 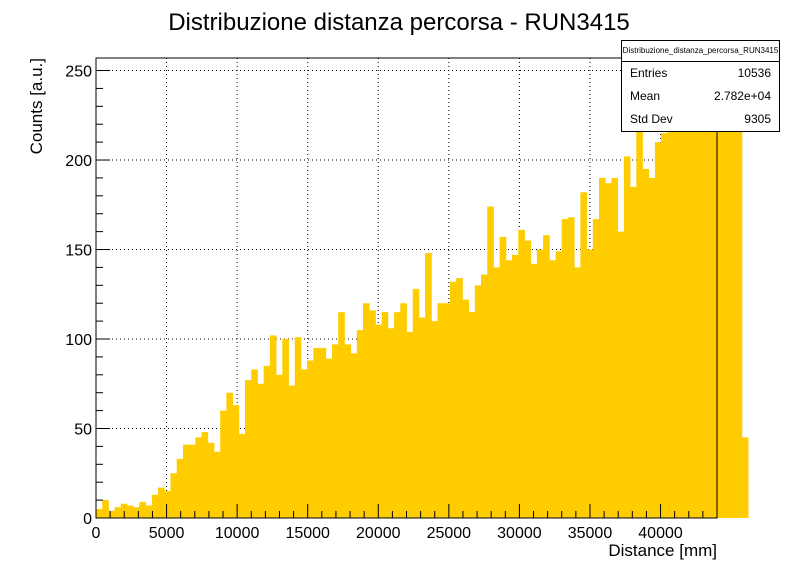 I want to click on x-tick-label: 40000, so click(x=660, y=533).